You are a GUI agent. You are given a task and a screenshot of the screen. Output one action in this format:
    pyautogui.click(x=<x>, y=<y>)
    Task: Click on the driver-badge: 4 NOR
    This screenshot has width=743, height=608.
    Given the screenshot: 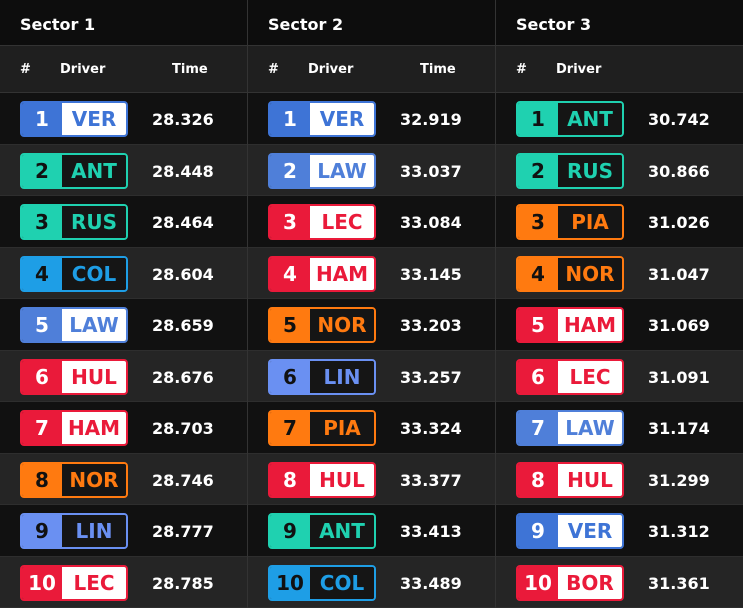 What is the action you would take?
    pyautogui.click(x=570, y=273)
    